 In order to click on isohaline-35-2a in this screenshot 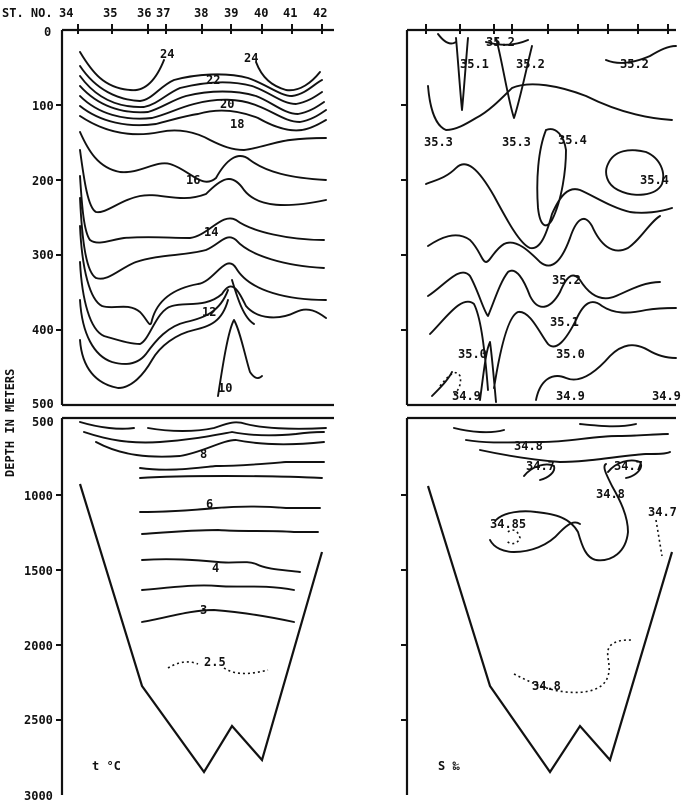, I will do `click(514, 78)`.